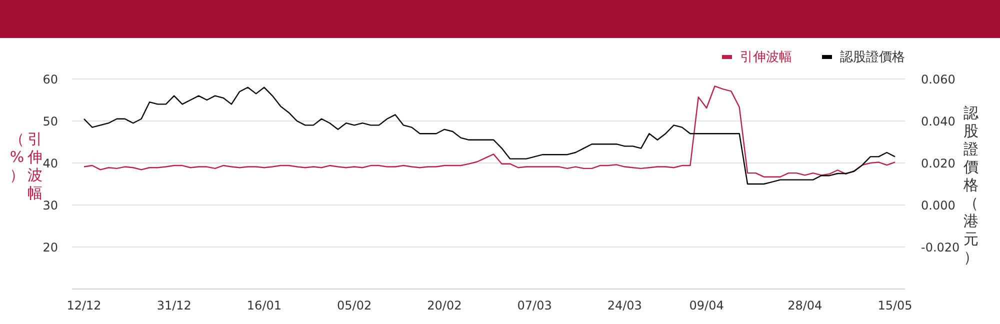  I want to click on y-tick-label: 20, so click(50, 247).